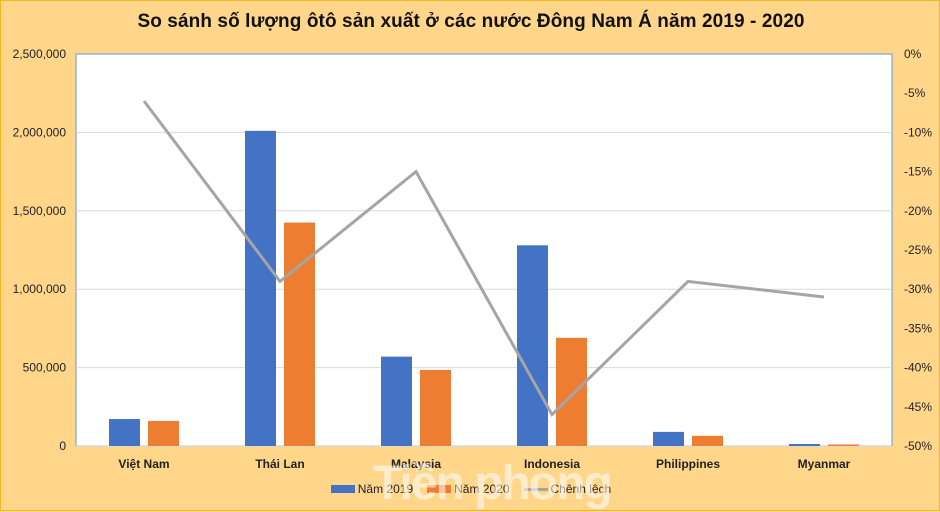  What do you see at coordinates (62, 446) in the screenshot?
I see `y-axis-tick: 0` at bounding box center [62, 446].